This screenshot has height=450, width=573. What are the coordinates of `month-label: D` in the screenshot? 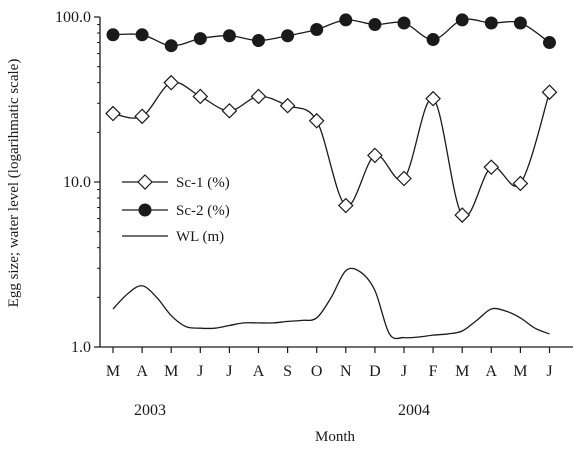 It's located at (375, 371).